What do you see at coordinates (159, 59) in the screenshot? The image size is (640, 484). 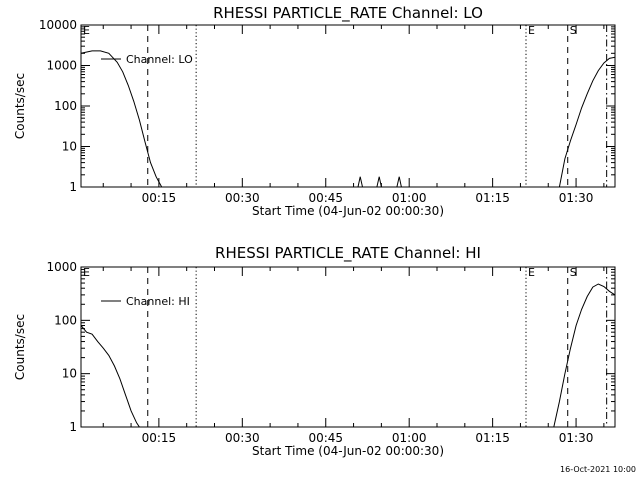 I see `legend-label: Channel: LO` at bounding box center [159, 59].